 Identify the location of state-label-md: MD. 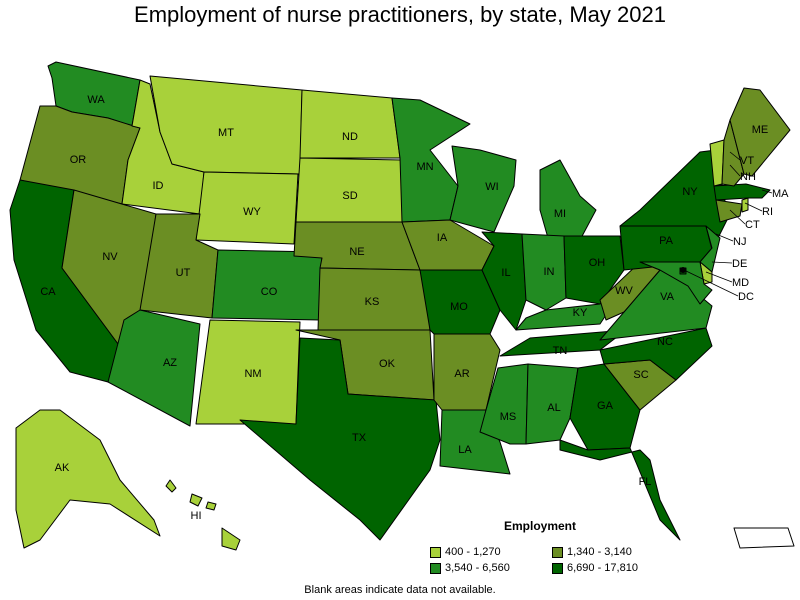
(740, 283).